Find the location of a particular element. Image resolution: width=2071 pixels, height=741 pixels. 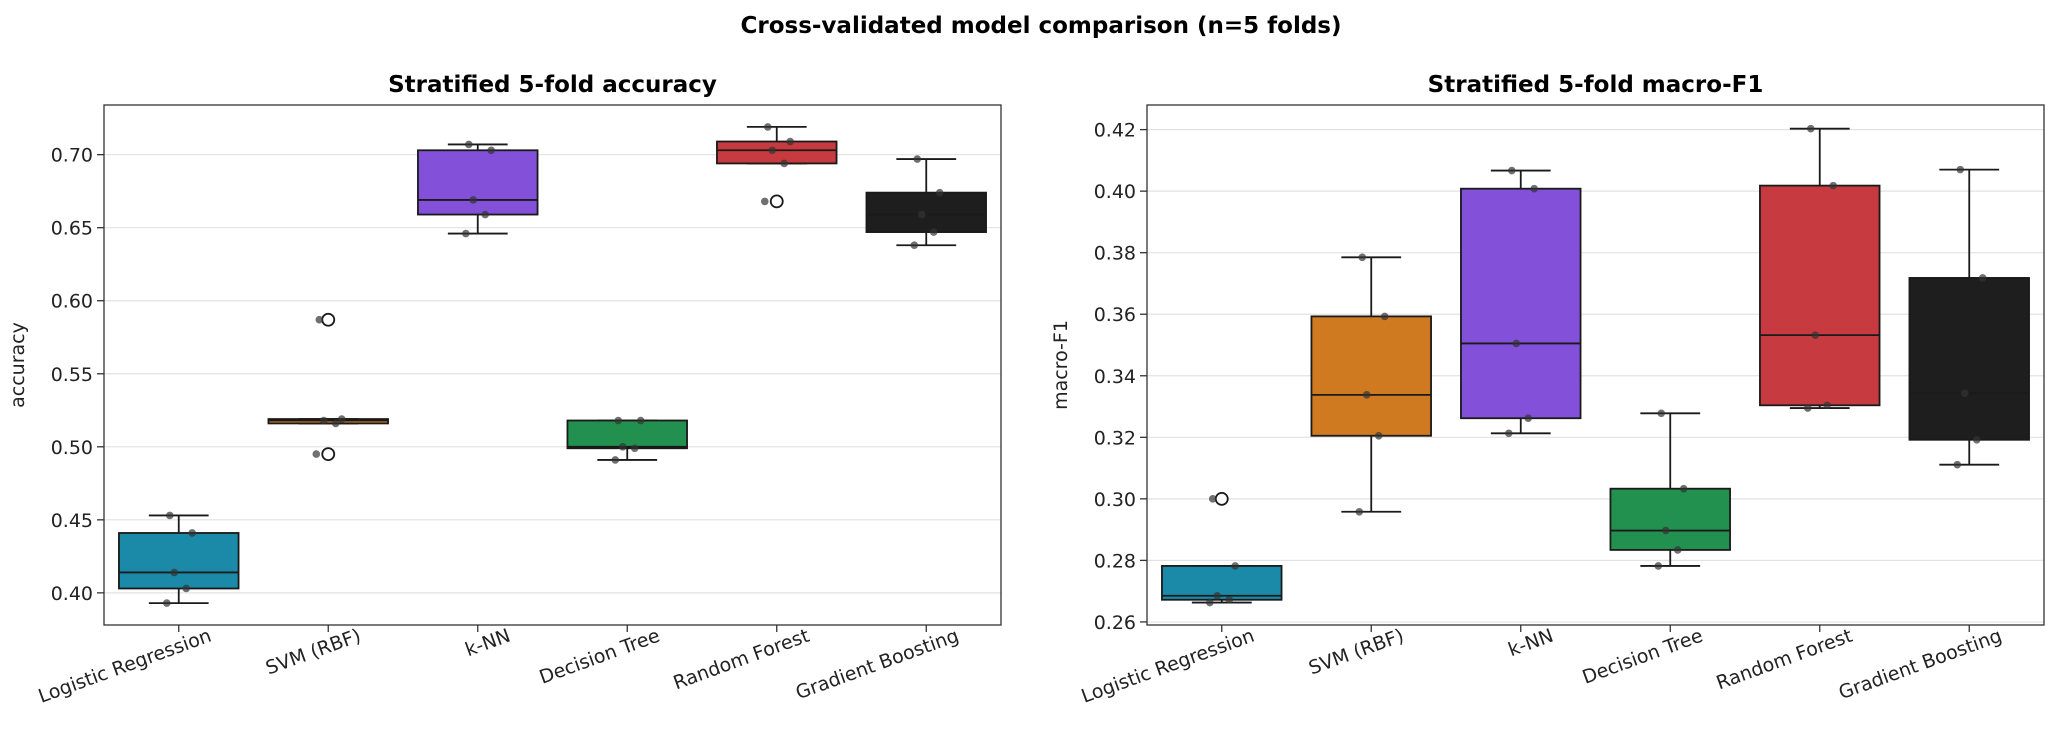

y-tick-label: 0.38 is located at coordinates (1115, 254).